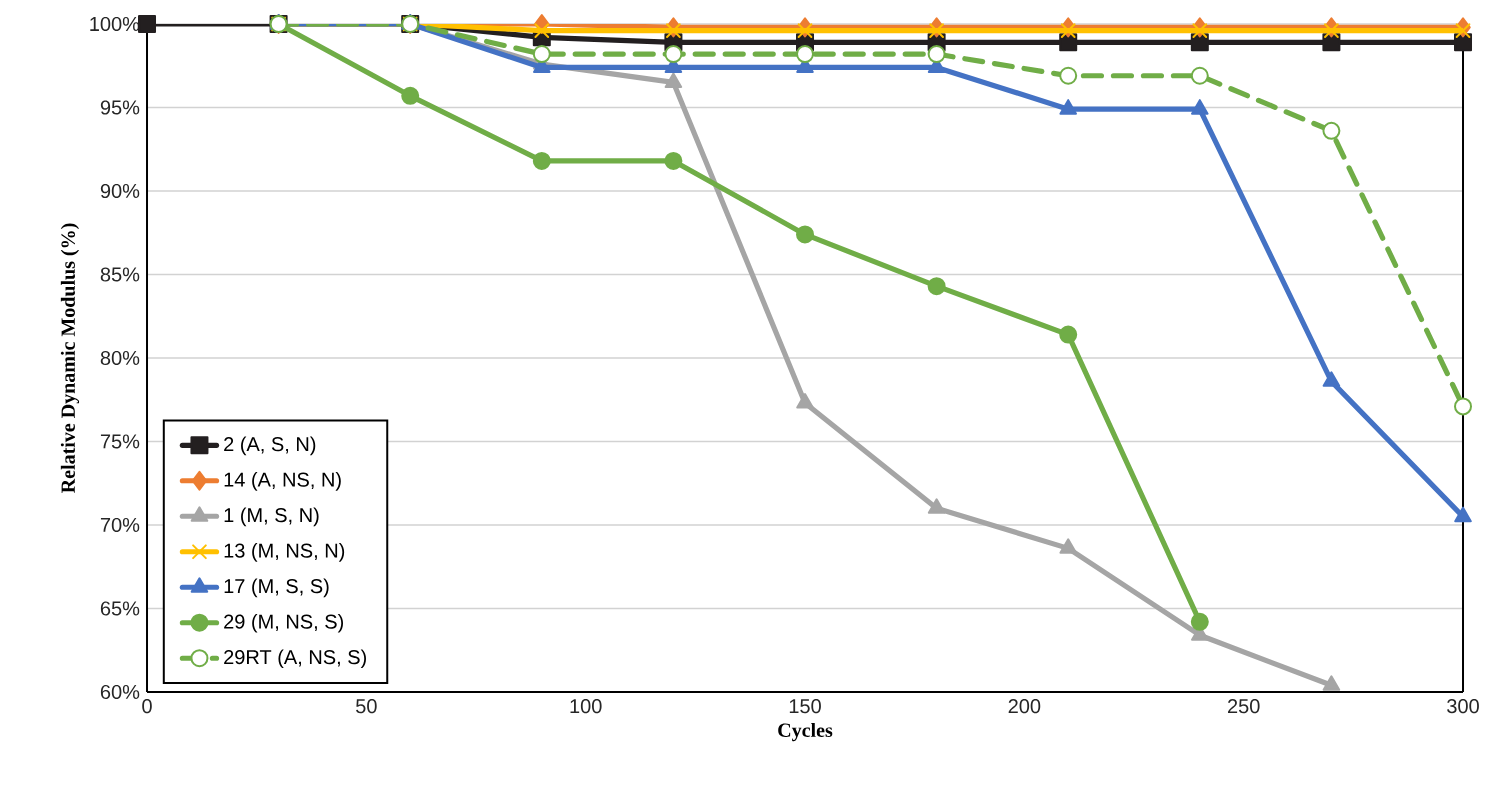 This screenshot has height=790, width=1486. Describe the element at coordinates (1024, 706) in the screenshot. I see `x-tick-label: 200` at that location.